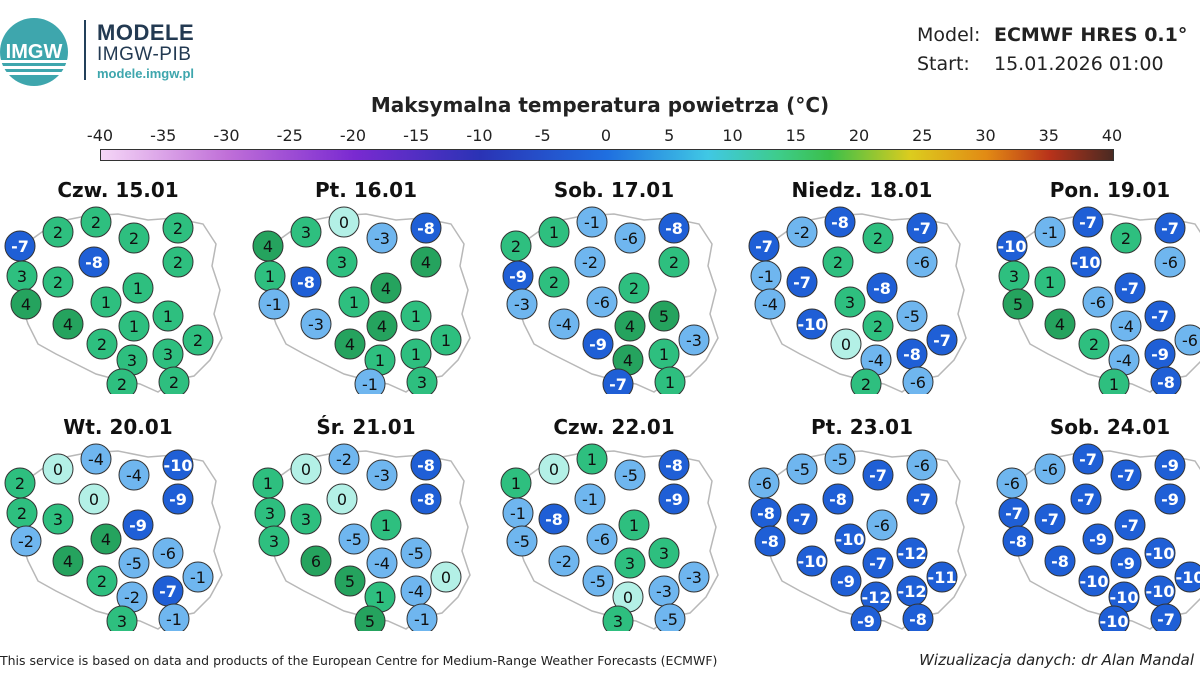  What do you see at coordinates (600, 105) in the screenshot?
I see `chart-title: Maksymalna temperatura powietrza (°C)` at bounding box center [600, 105].